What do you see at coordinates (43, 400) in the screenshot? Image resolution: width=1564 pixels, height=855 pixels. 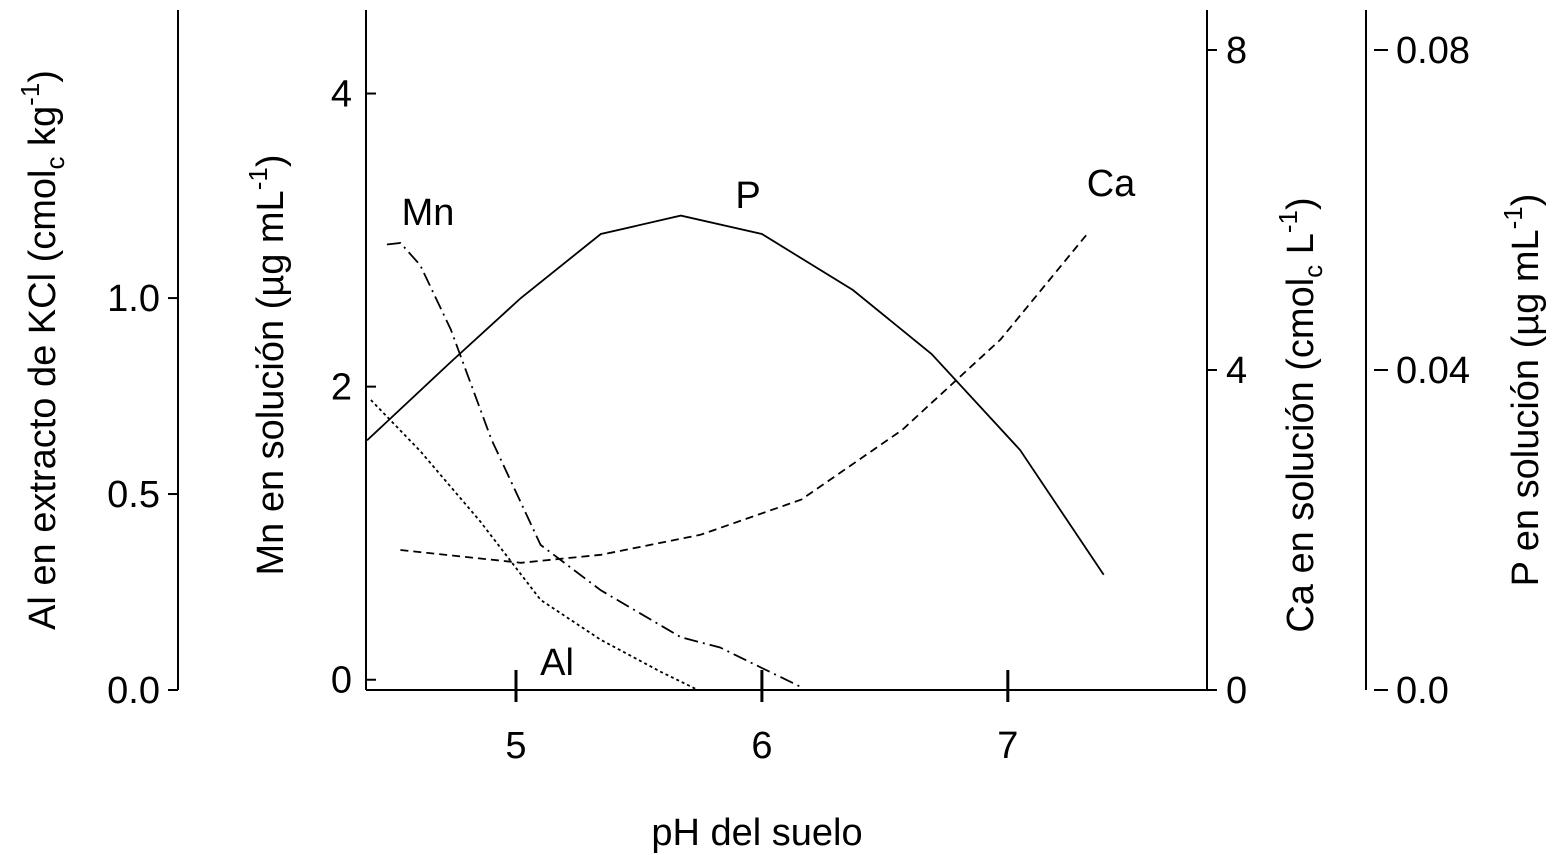 I see `axis-title-part: Al en extracto de KCl (cmol` at bounding box center [43, 400].